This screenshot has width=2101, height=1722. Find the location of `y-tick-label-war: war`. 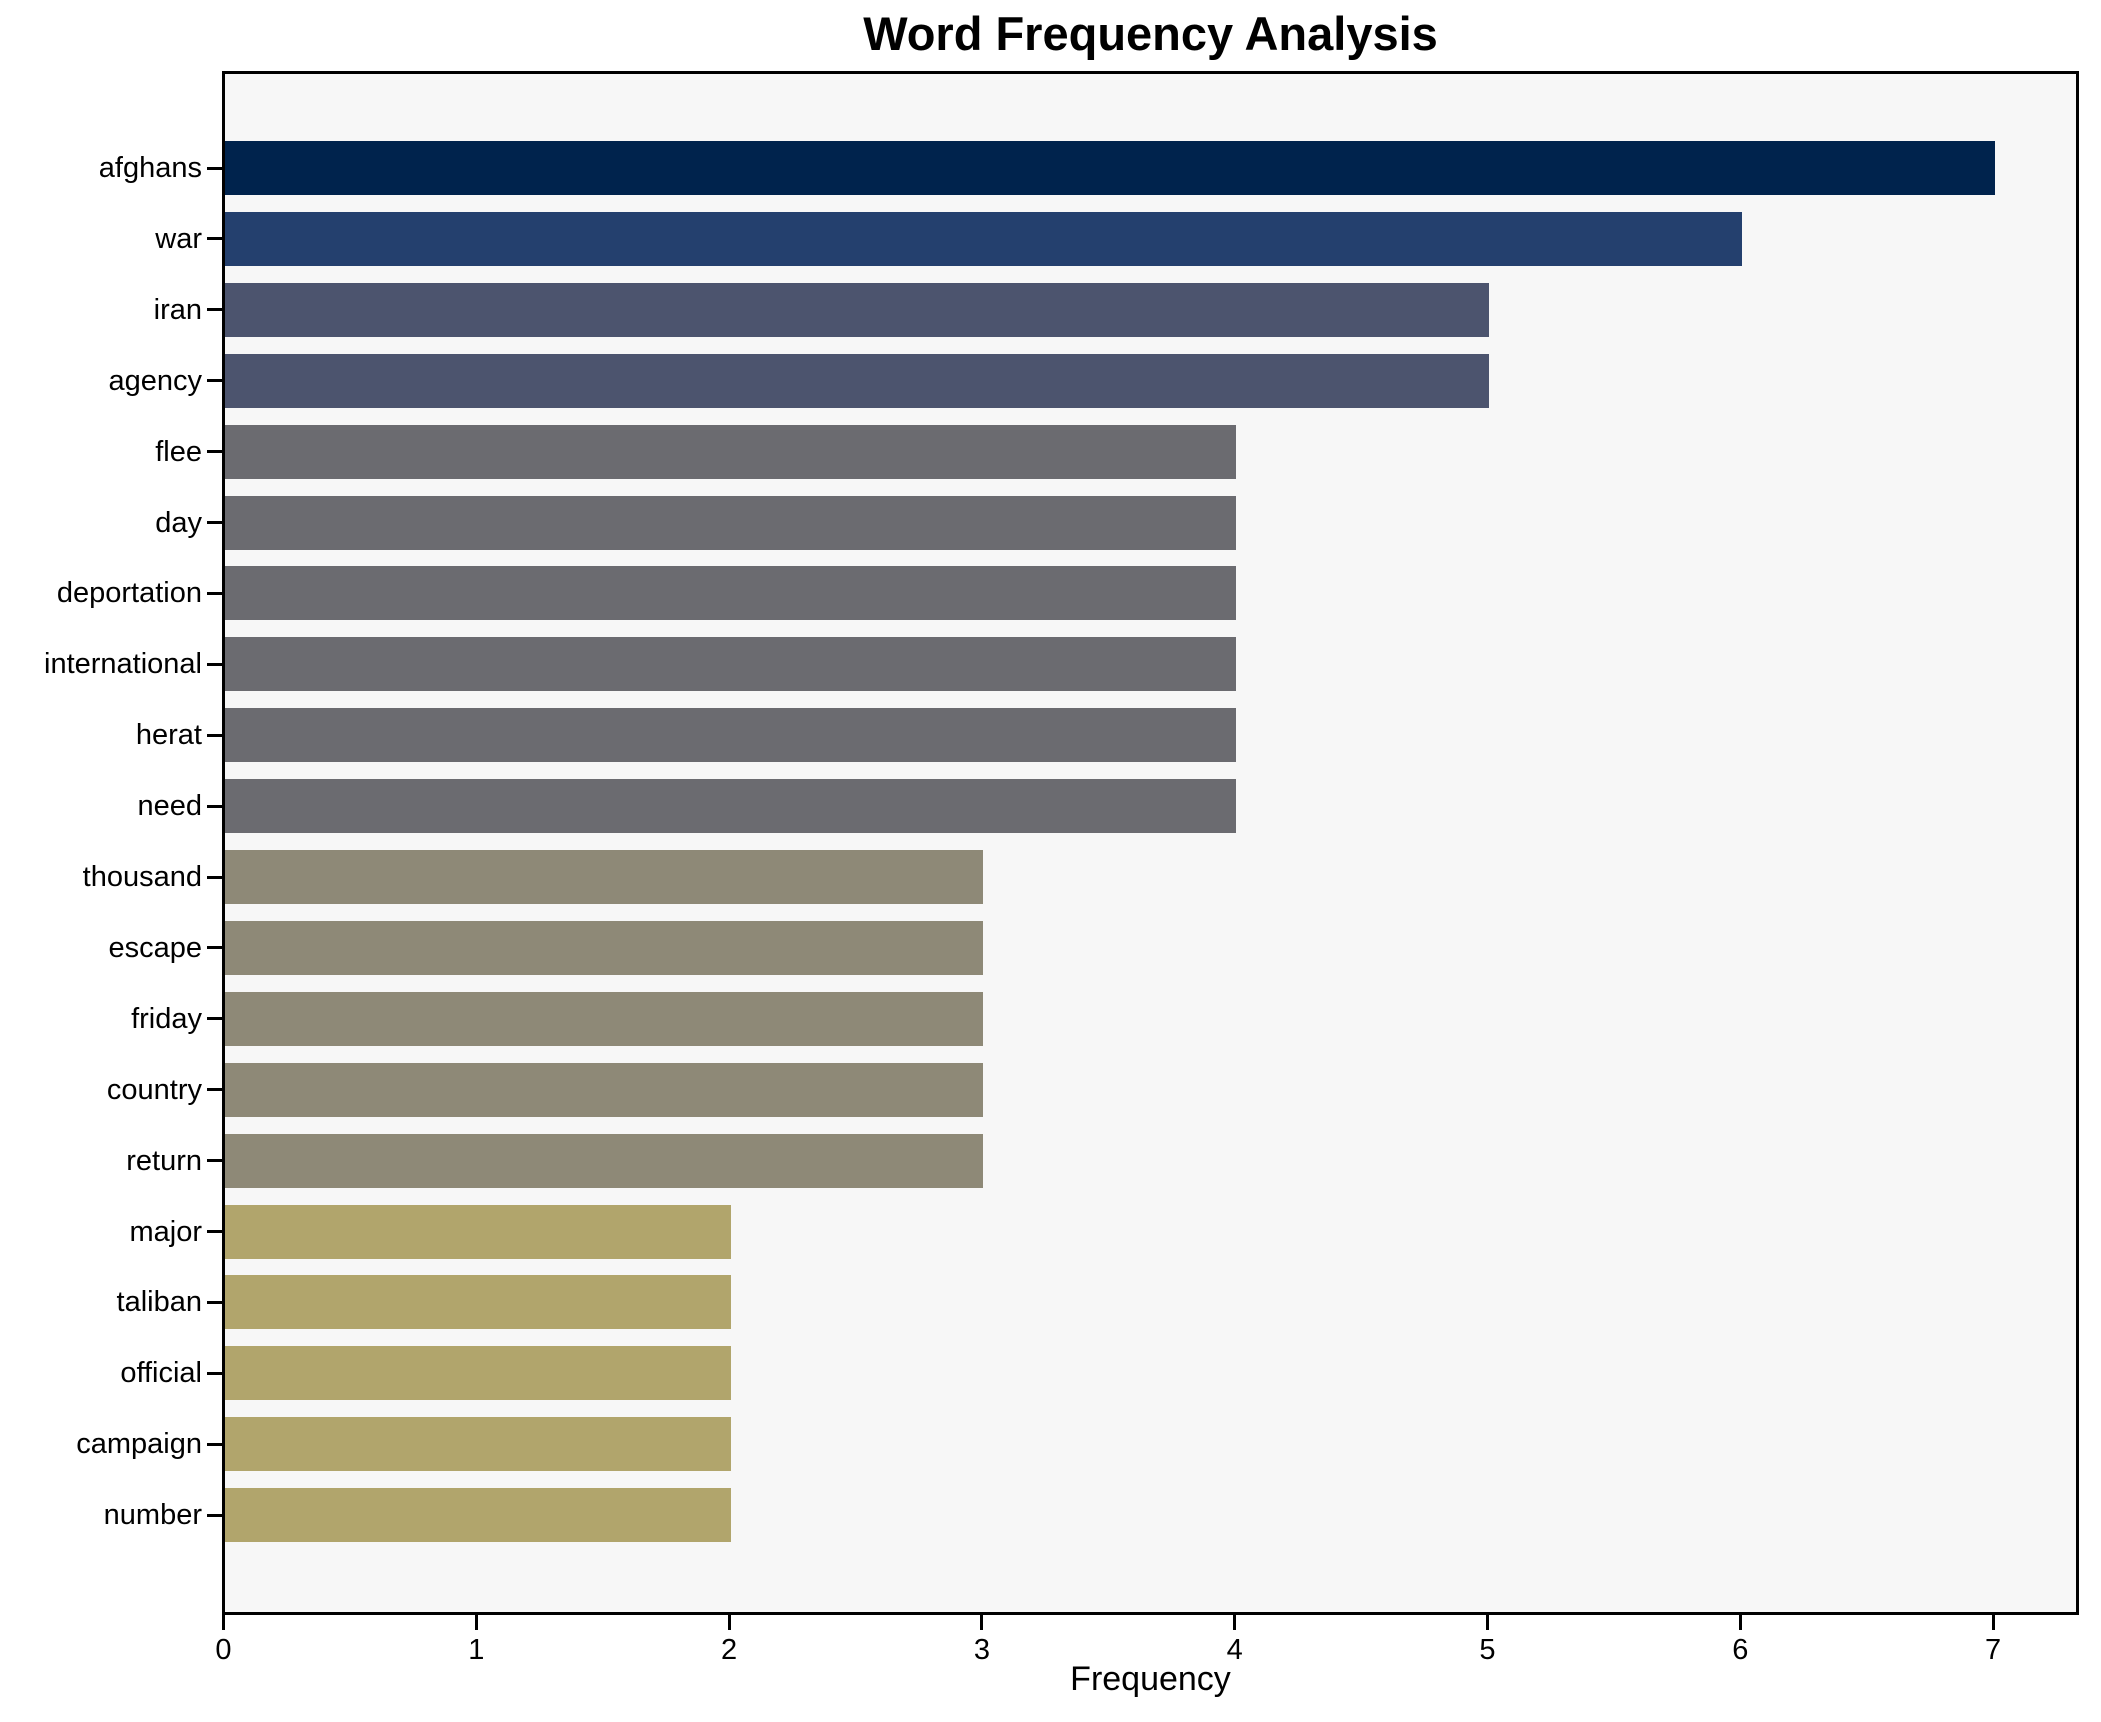

y-tick-label-war: war is located at coordinates (178, 238).